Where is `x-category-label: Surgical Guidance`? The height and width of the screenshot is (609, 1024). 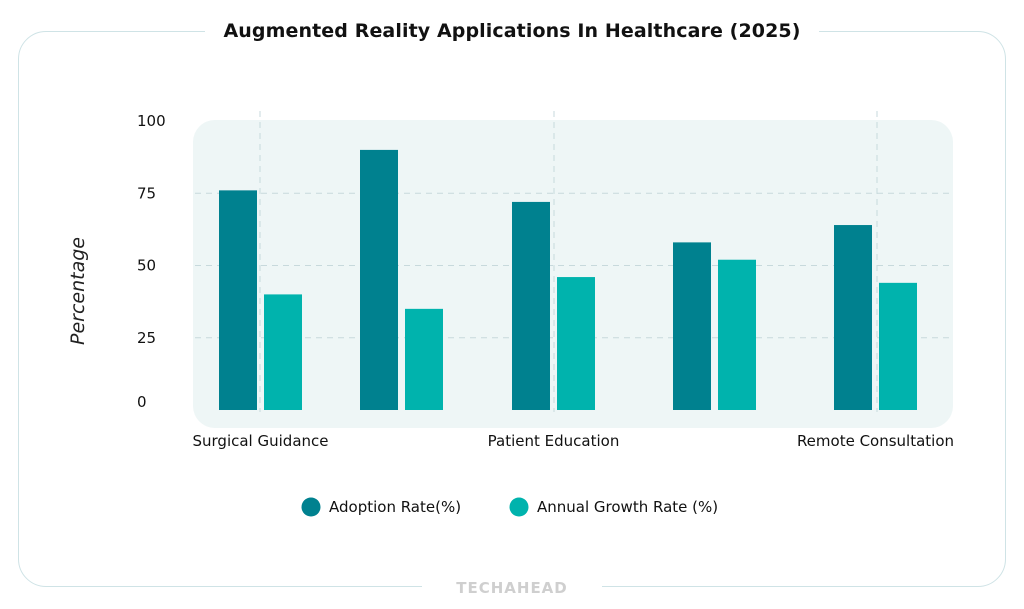 x-category-label: Surgical Guidance is located at coordinates (261, 441).